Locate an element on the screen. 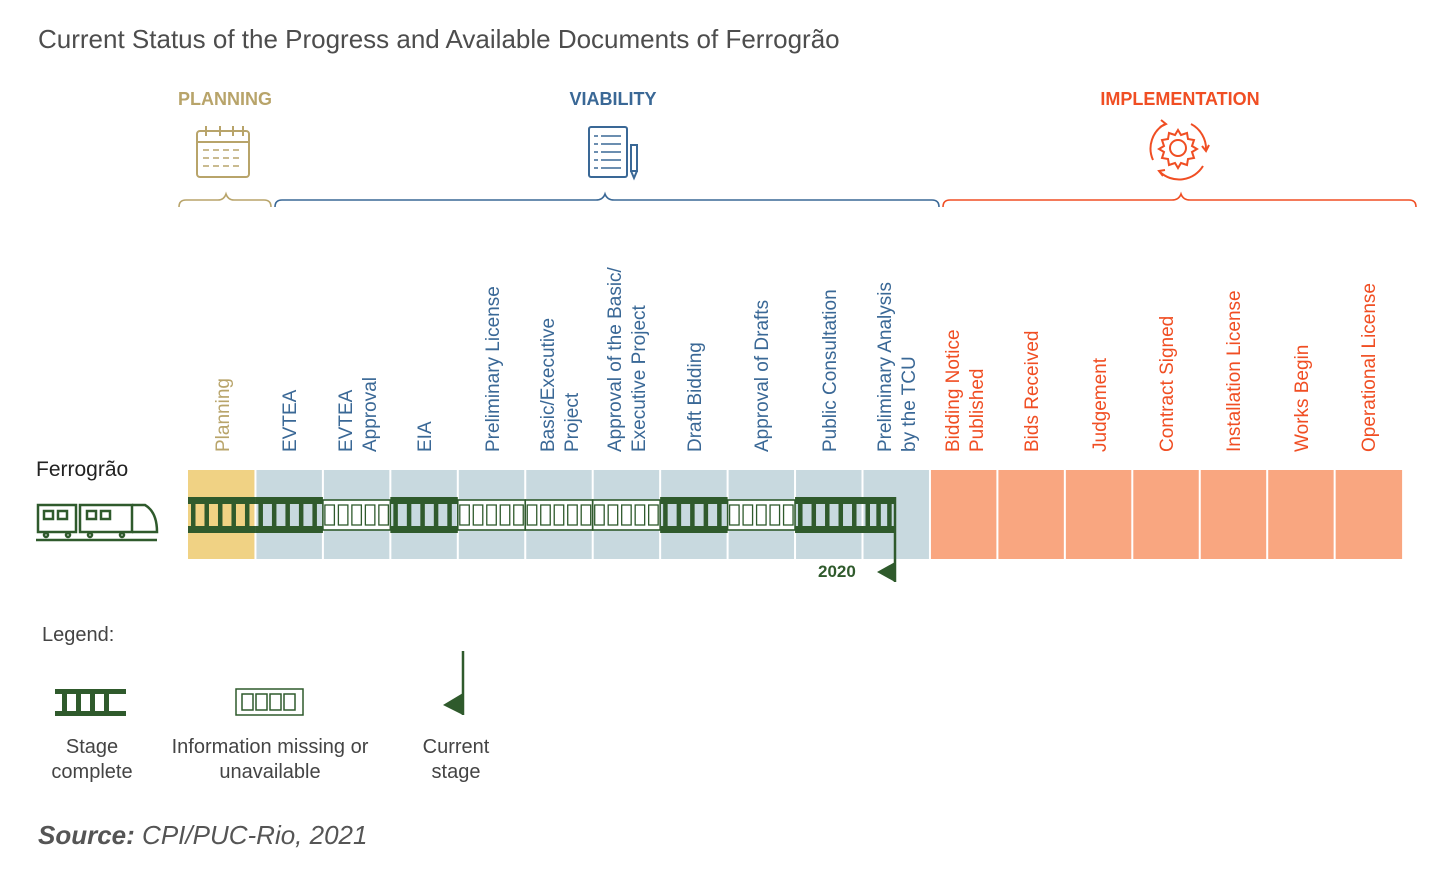  stage-label-line: EIA is located at coordinates (426, 436).